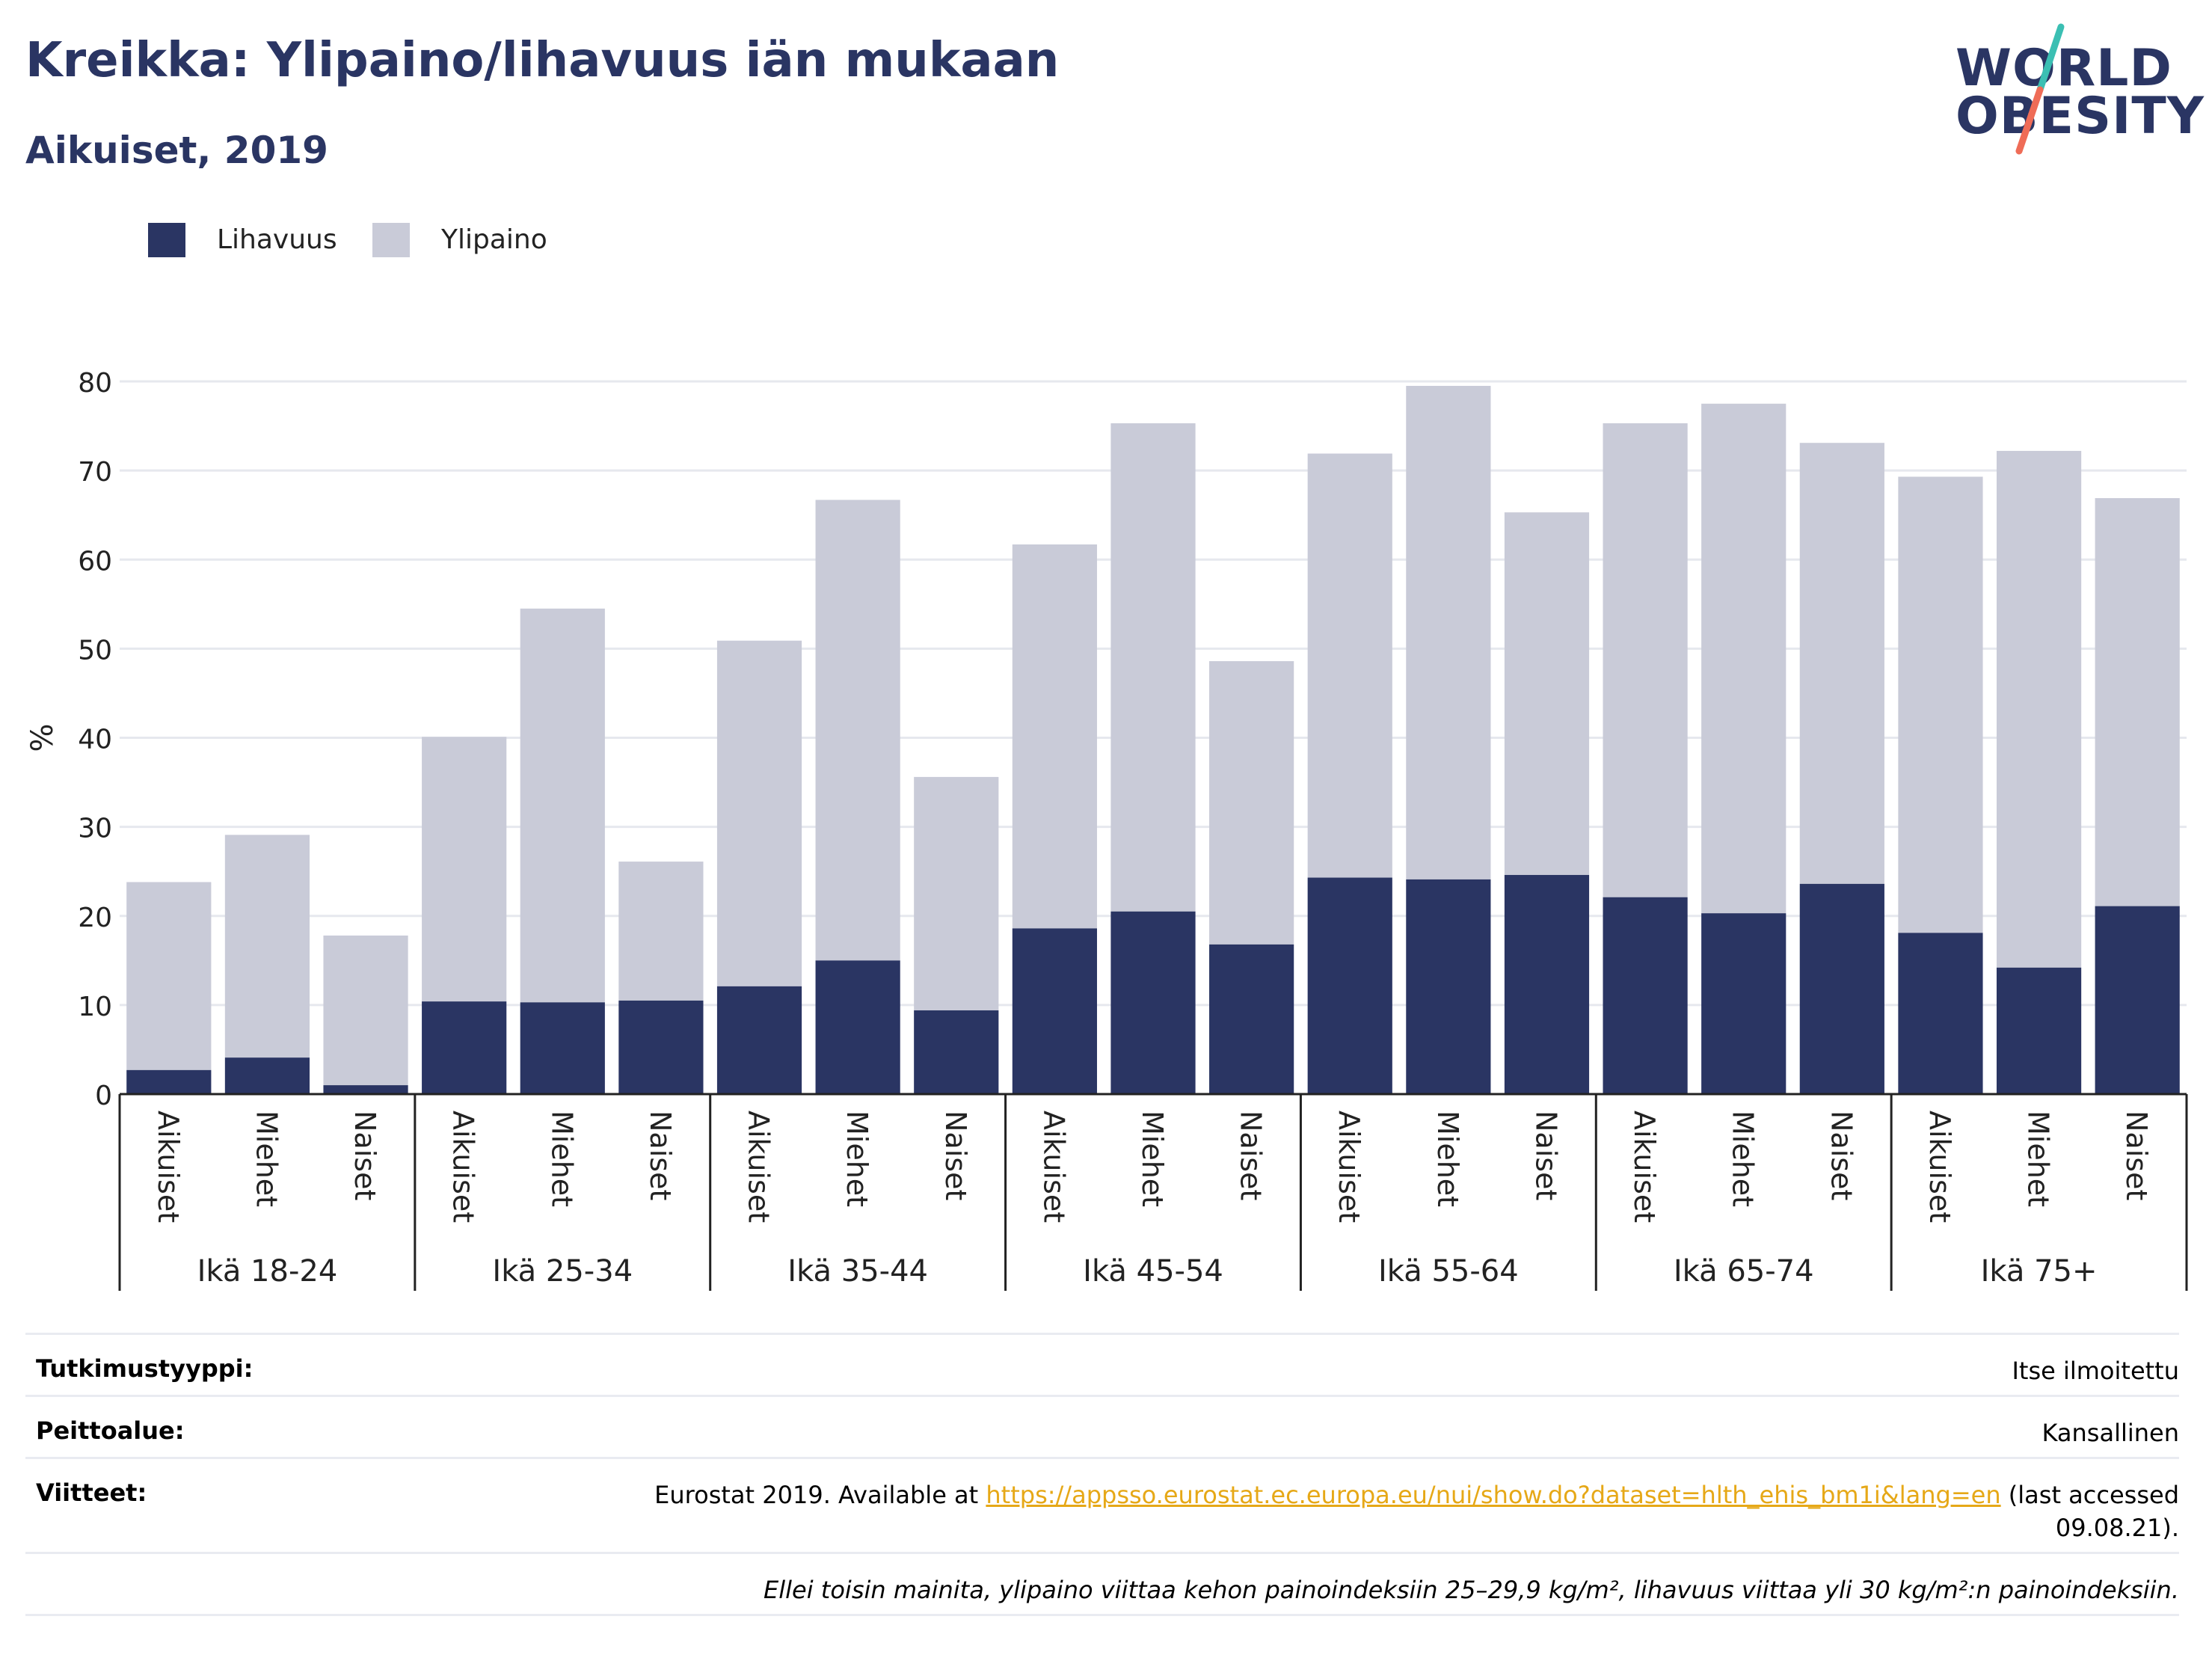 The height and width of the screenshot is (1655, 2212). I want to click on x-group-label: Ikä 25-34, so click(562, 1271).